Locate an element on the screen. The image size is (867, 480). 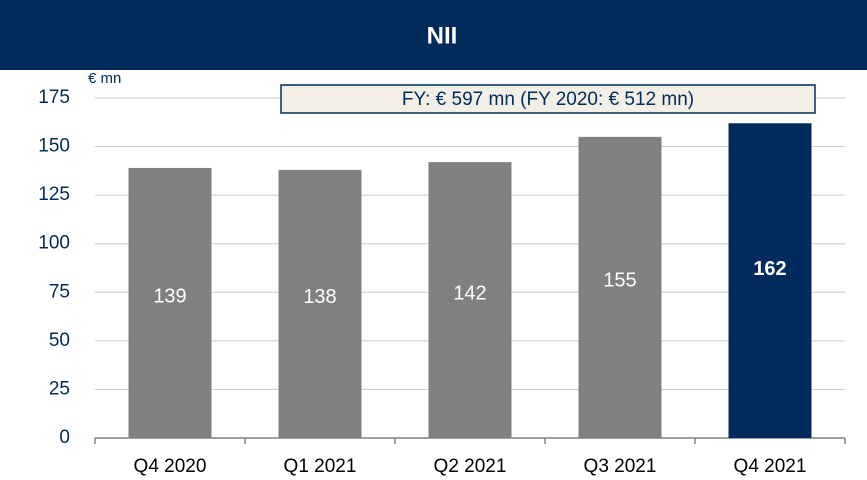
y-tick-label: 175 is located at coordinates (54, 97).